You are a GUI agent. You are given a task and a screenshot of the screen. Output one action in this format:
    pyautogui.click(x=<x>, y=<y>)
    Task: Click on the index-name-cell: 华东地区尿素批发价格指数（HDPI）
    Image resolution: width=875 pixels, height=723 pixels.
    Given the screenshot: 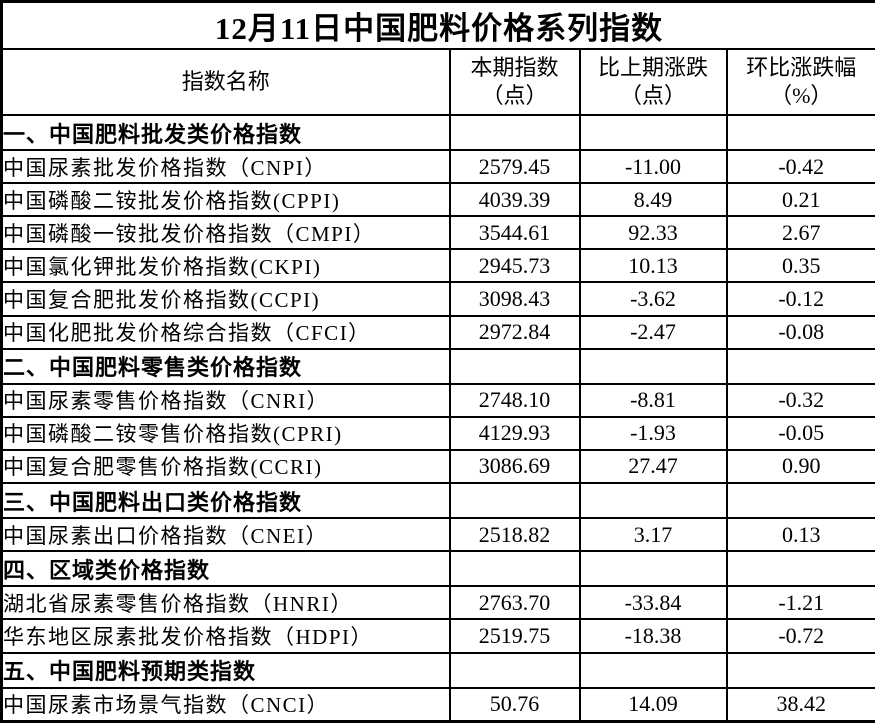 What is the action you would take?
    pyautogui.click(x=225, y=636)
    